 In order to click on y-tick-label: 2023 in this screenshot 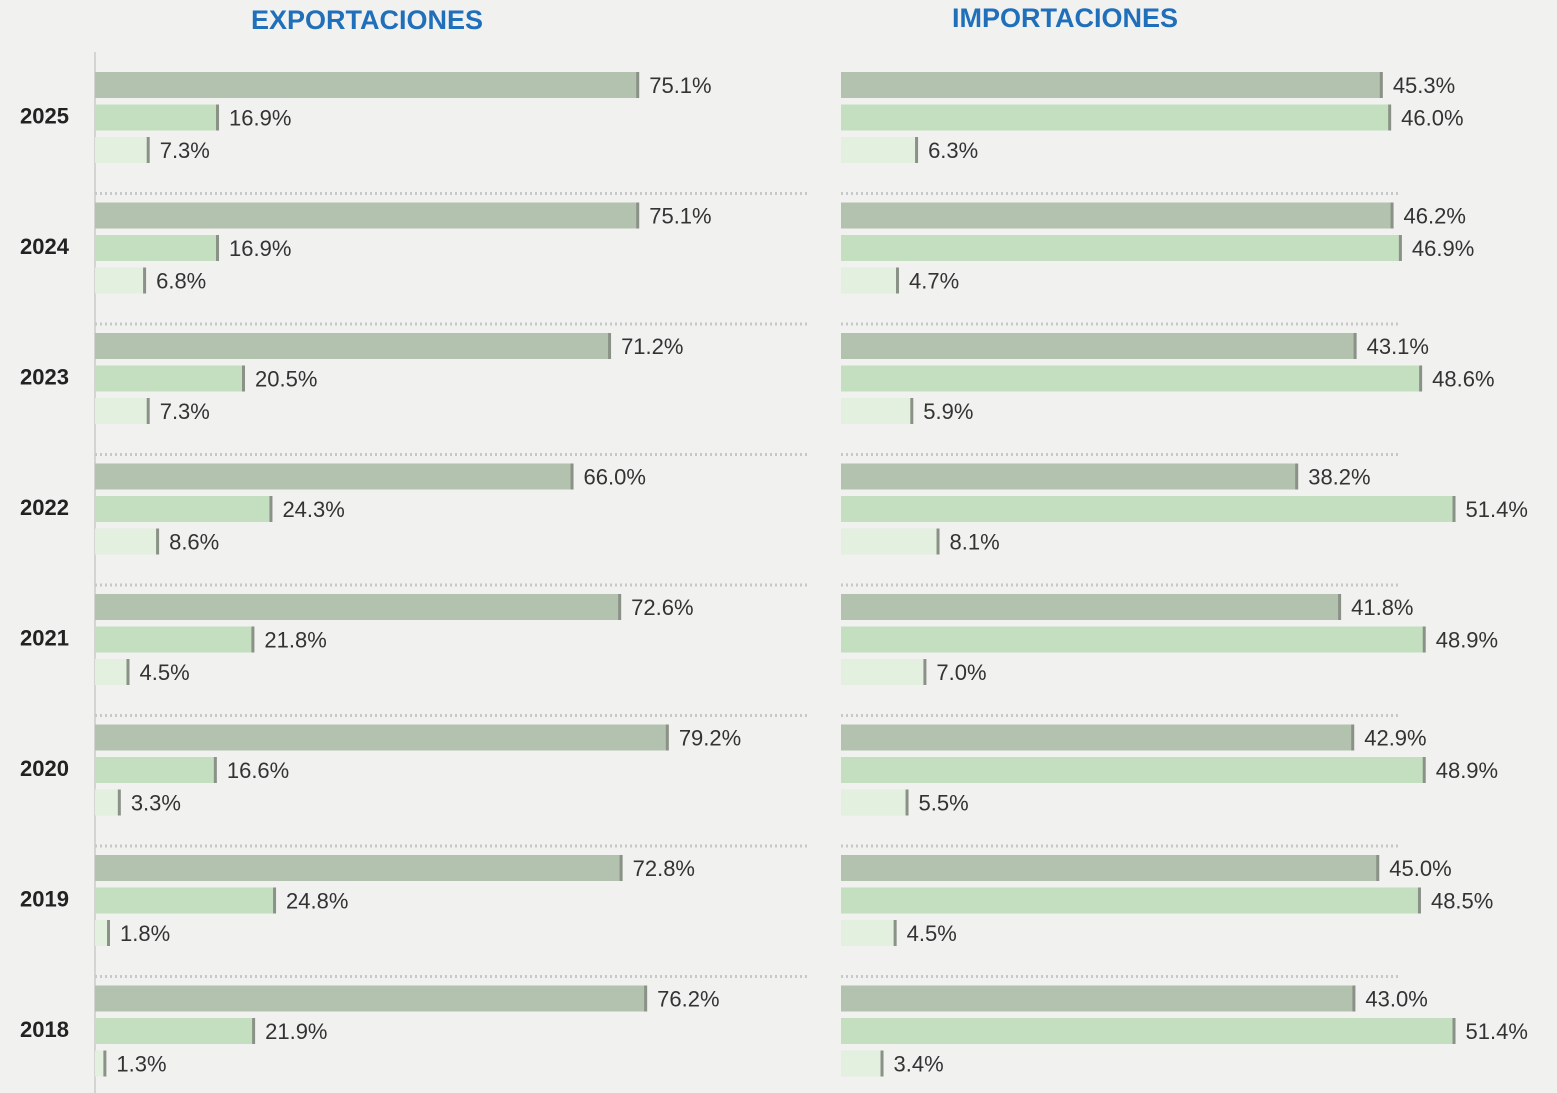, I will do `click(44, 376)`.